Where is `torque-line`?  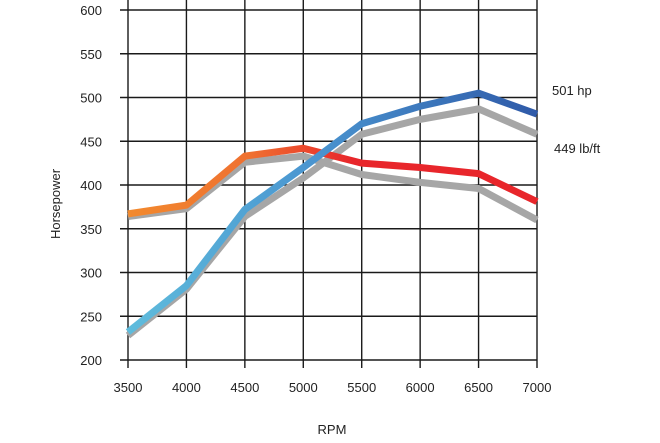
torque-line is located at coordinates (333, 181).